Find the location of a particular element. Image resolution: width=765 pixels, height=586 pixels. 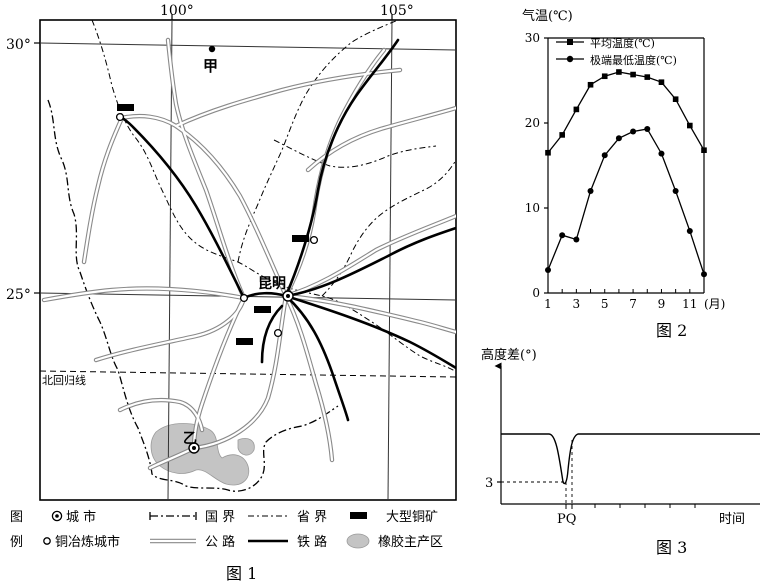

fig2-y-tick-label: 10 is located at coordinates (532, 208).